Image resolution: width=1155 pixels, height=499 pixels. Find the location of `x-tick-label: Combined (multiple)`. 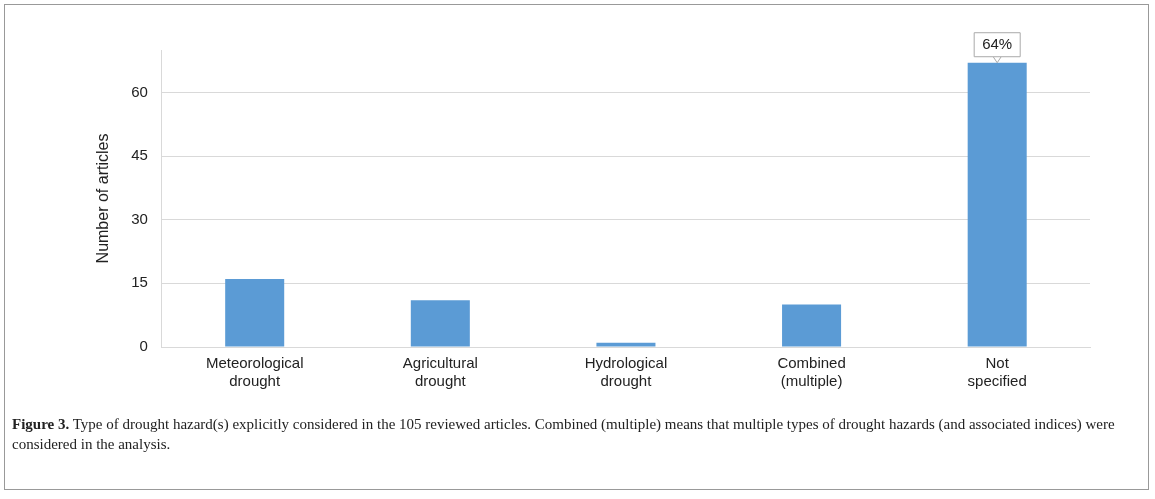

x-tick-label: Combined (multiple) is located at coordinates (811, 372).